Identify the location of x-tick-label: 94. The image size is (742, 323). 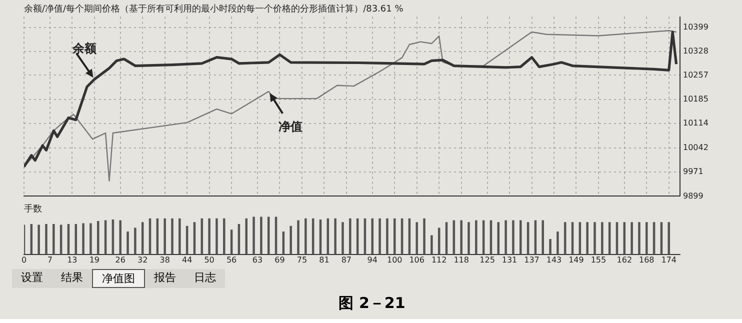
(372, 259).